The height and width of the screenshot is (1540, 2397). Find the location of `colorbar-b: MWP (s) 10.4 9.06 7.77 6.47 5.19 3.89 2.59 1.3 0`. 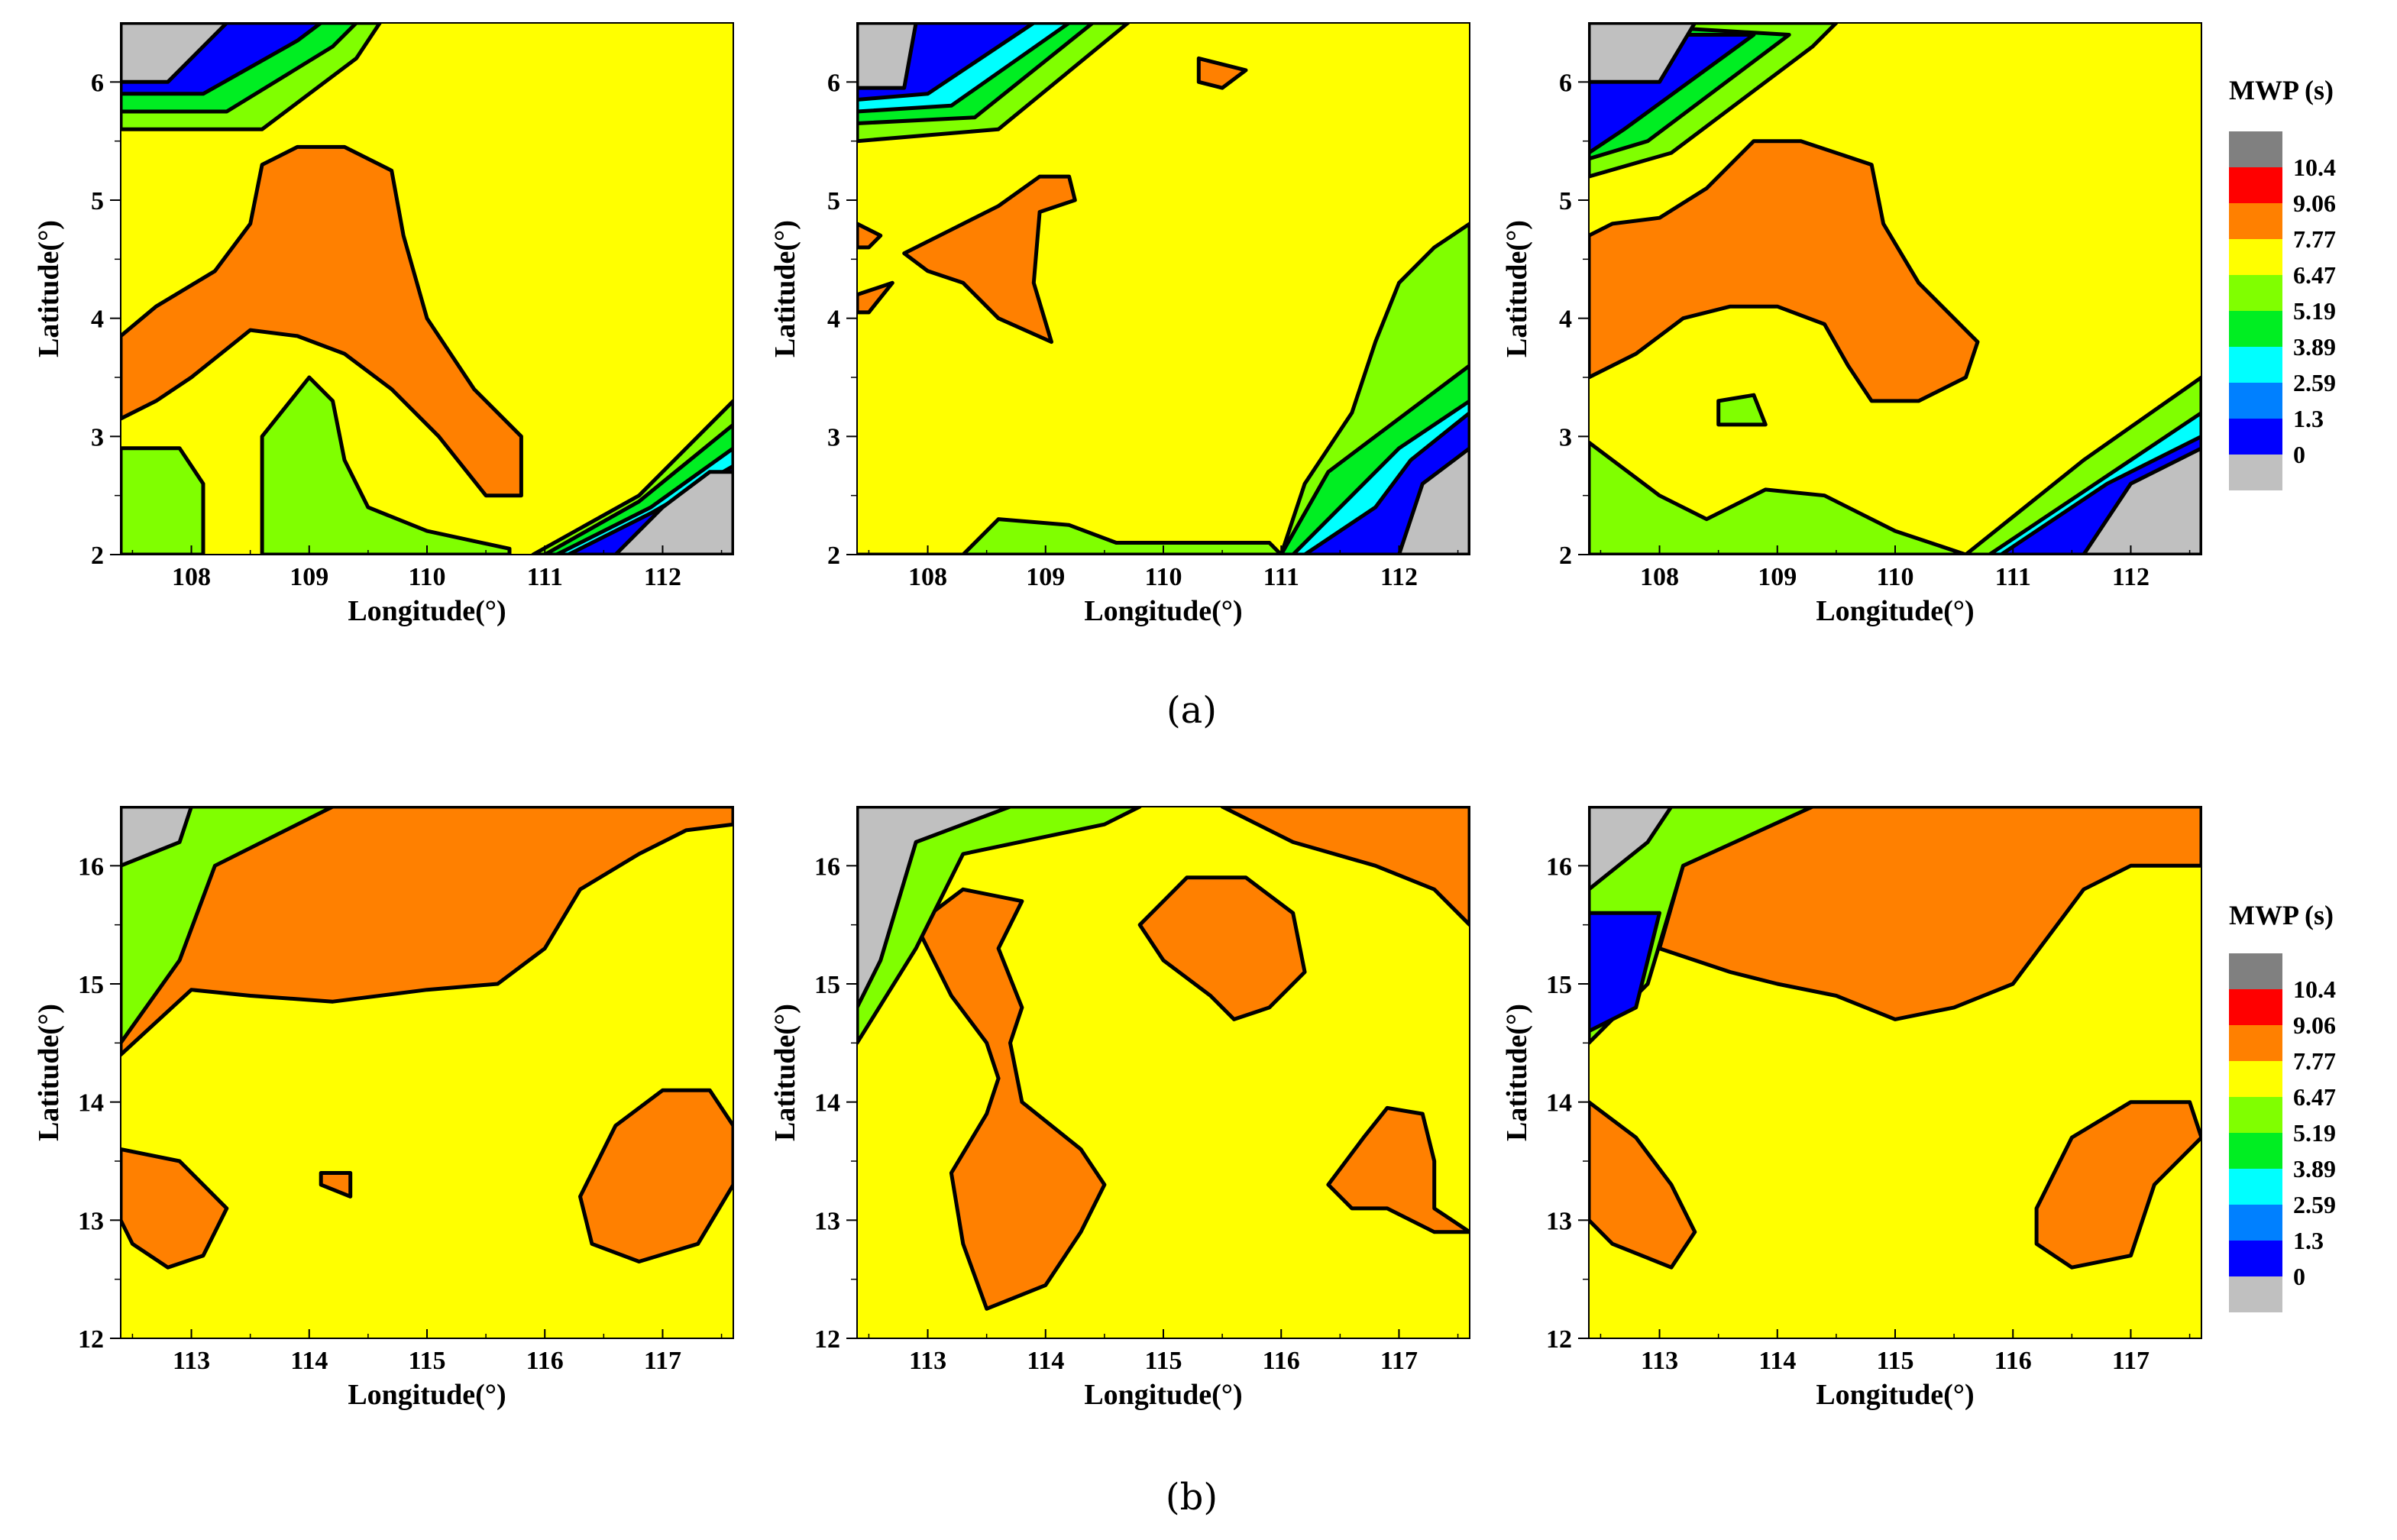

colorbar-b: MWP (s) 10.4 9.06 7.77 6.47 5.19 3.89 2.59 1.3 0 is located at coordinates (2282, 1106).